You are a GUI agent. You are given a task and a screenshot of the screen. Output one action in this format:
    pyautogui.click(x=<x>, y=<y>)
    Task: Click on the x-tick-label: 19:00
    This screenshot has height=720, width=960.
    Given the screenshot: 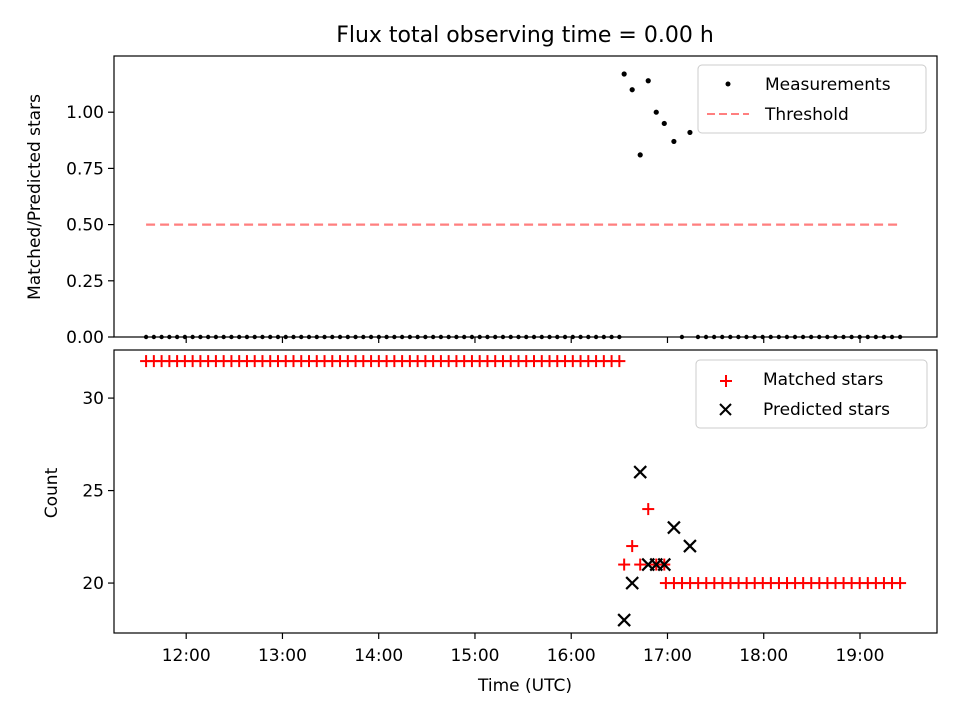 What is the action you would take?
    pyautogui.click(x=859, y=656)
    